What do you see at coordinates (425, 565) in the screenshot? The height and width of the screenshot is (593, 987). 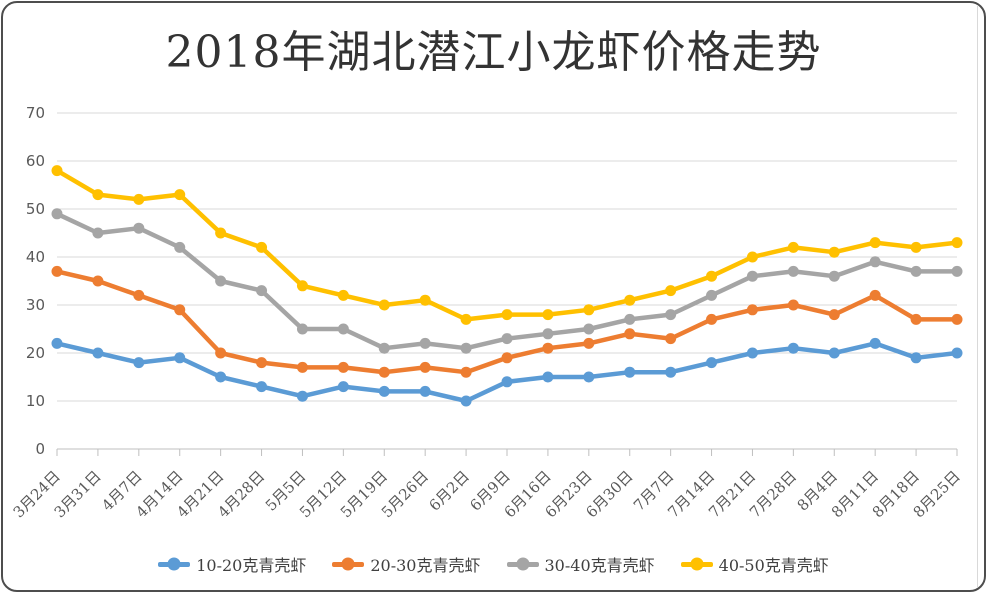 I see `legend-label: 20-30克青壳虾` at bounding box center [425, 565].